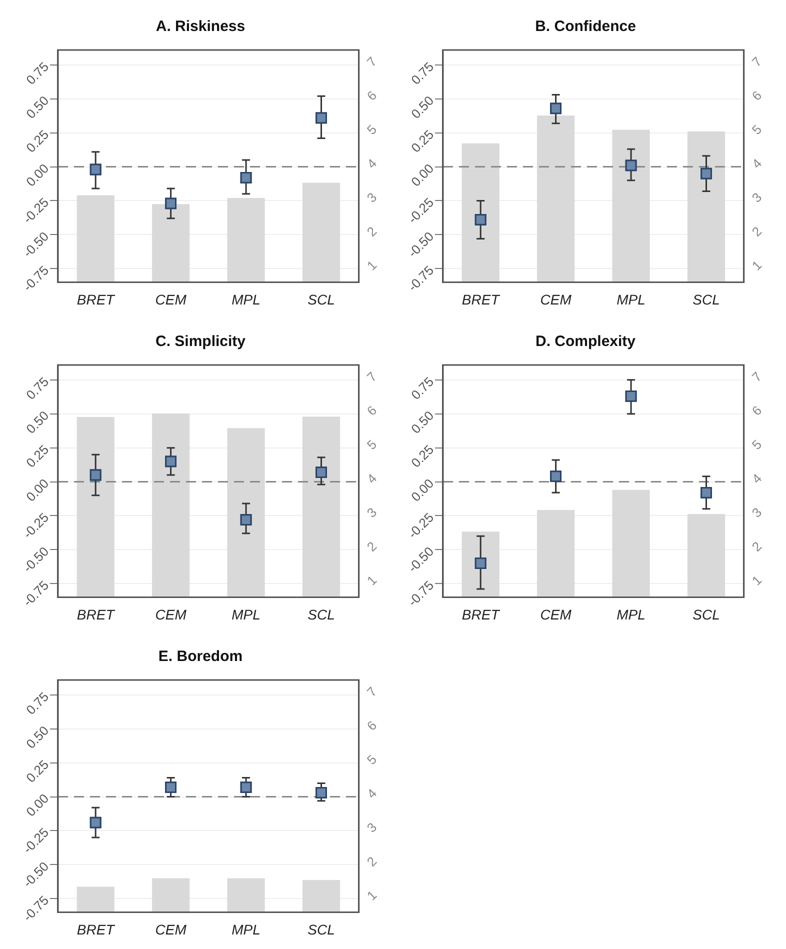  Describe the element at coordinates (585, 341) in the screenshot. I see `chart-title: D. Complexity` at that location.